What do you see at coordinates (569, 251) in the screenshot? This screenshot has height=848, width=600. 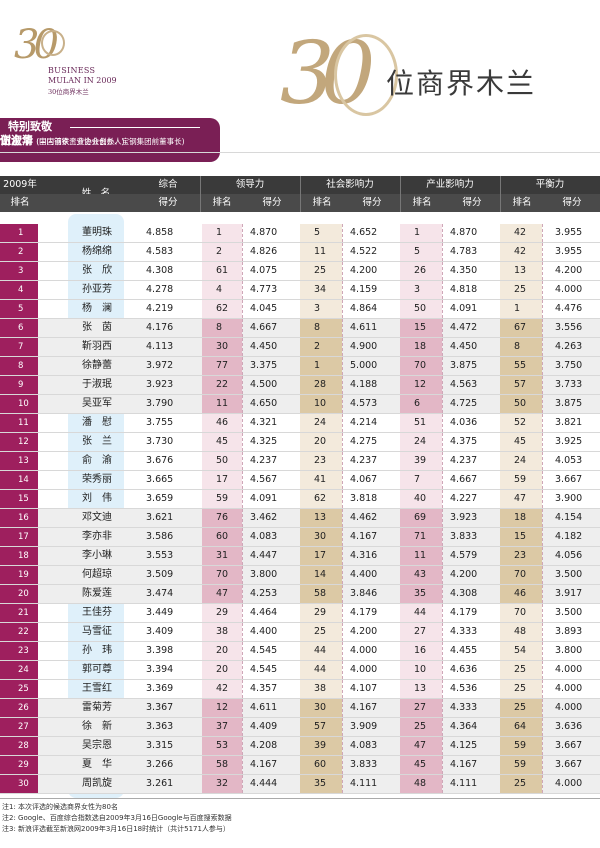 I see `balance-score-cell: 3.955` at bounding box center [569, 251].